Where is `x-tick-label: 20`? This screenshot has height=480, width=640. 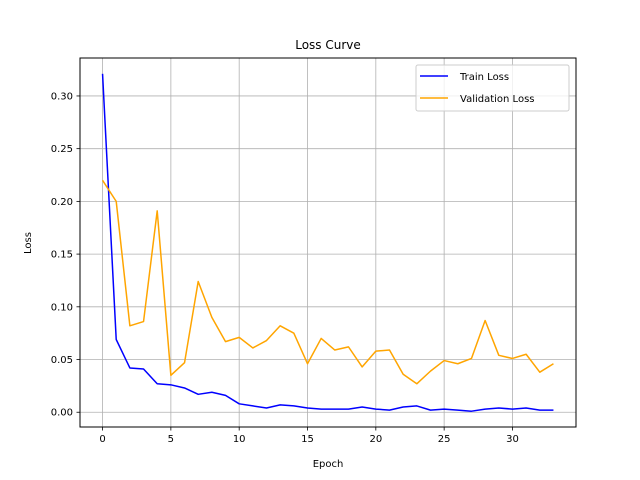 x-tick-label: 20 is located at coordinates (375, 439).